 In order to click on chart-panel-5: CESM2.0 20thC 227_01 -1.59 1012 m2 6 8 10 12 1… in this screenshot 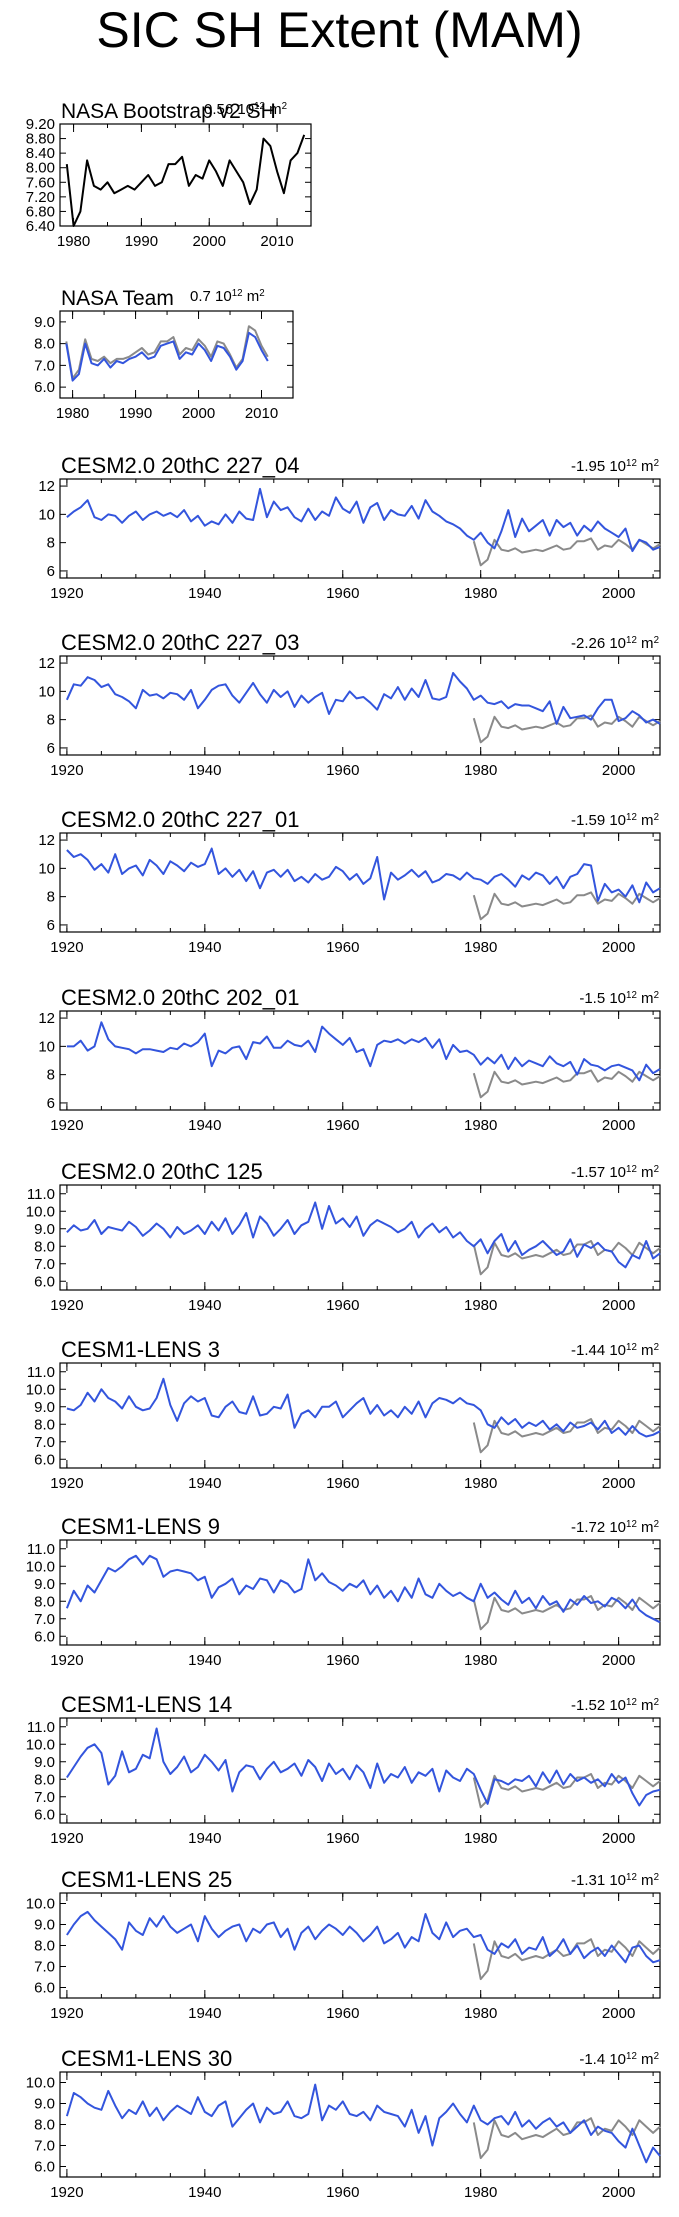, I will do `click(349, 881)`.